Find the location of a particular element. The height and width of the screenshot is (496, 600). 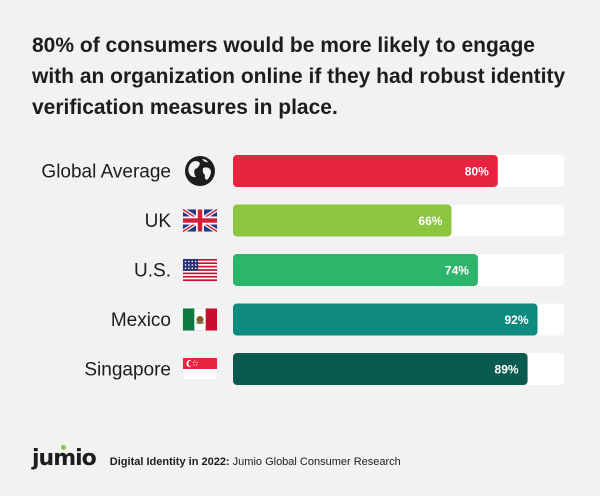

category-label: U.S. is located at coordinates (152, 271).